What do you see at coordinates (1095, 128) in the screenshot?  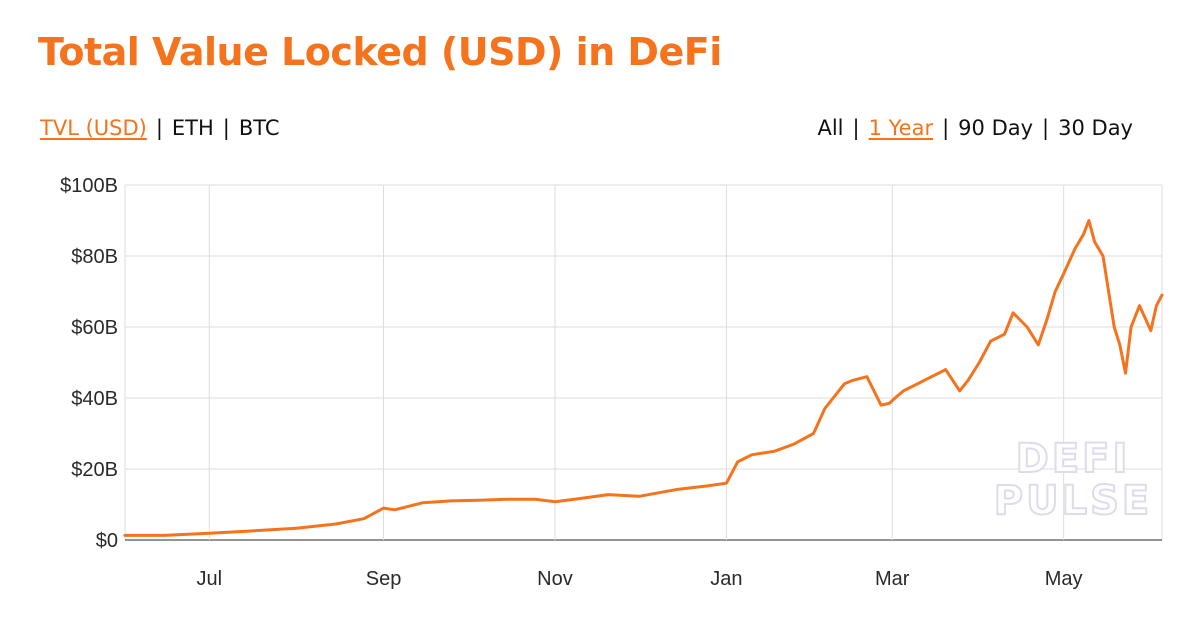 I see `range-option-30-day: 30 Day` at bounding box center [1095, 128].